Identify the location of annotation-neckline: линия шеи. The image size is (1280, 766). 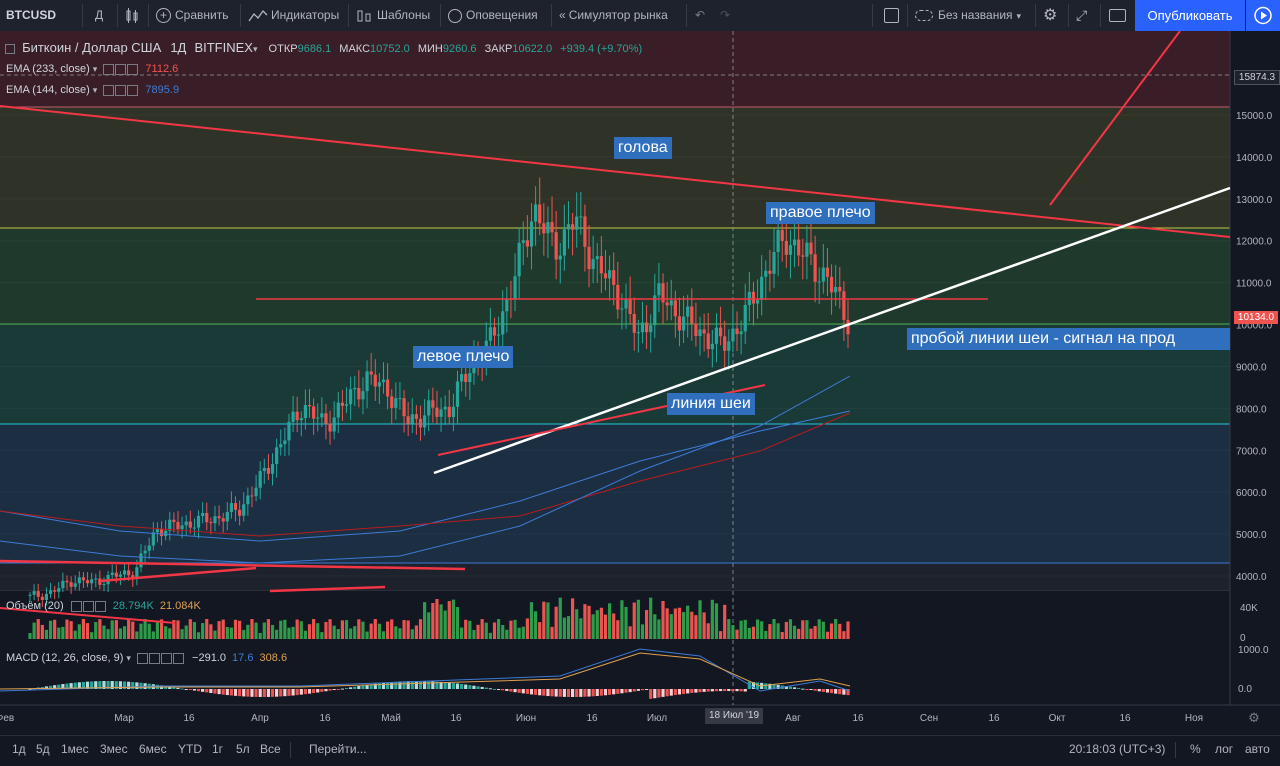
(711, 404).